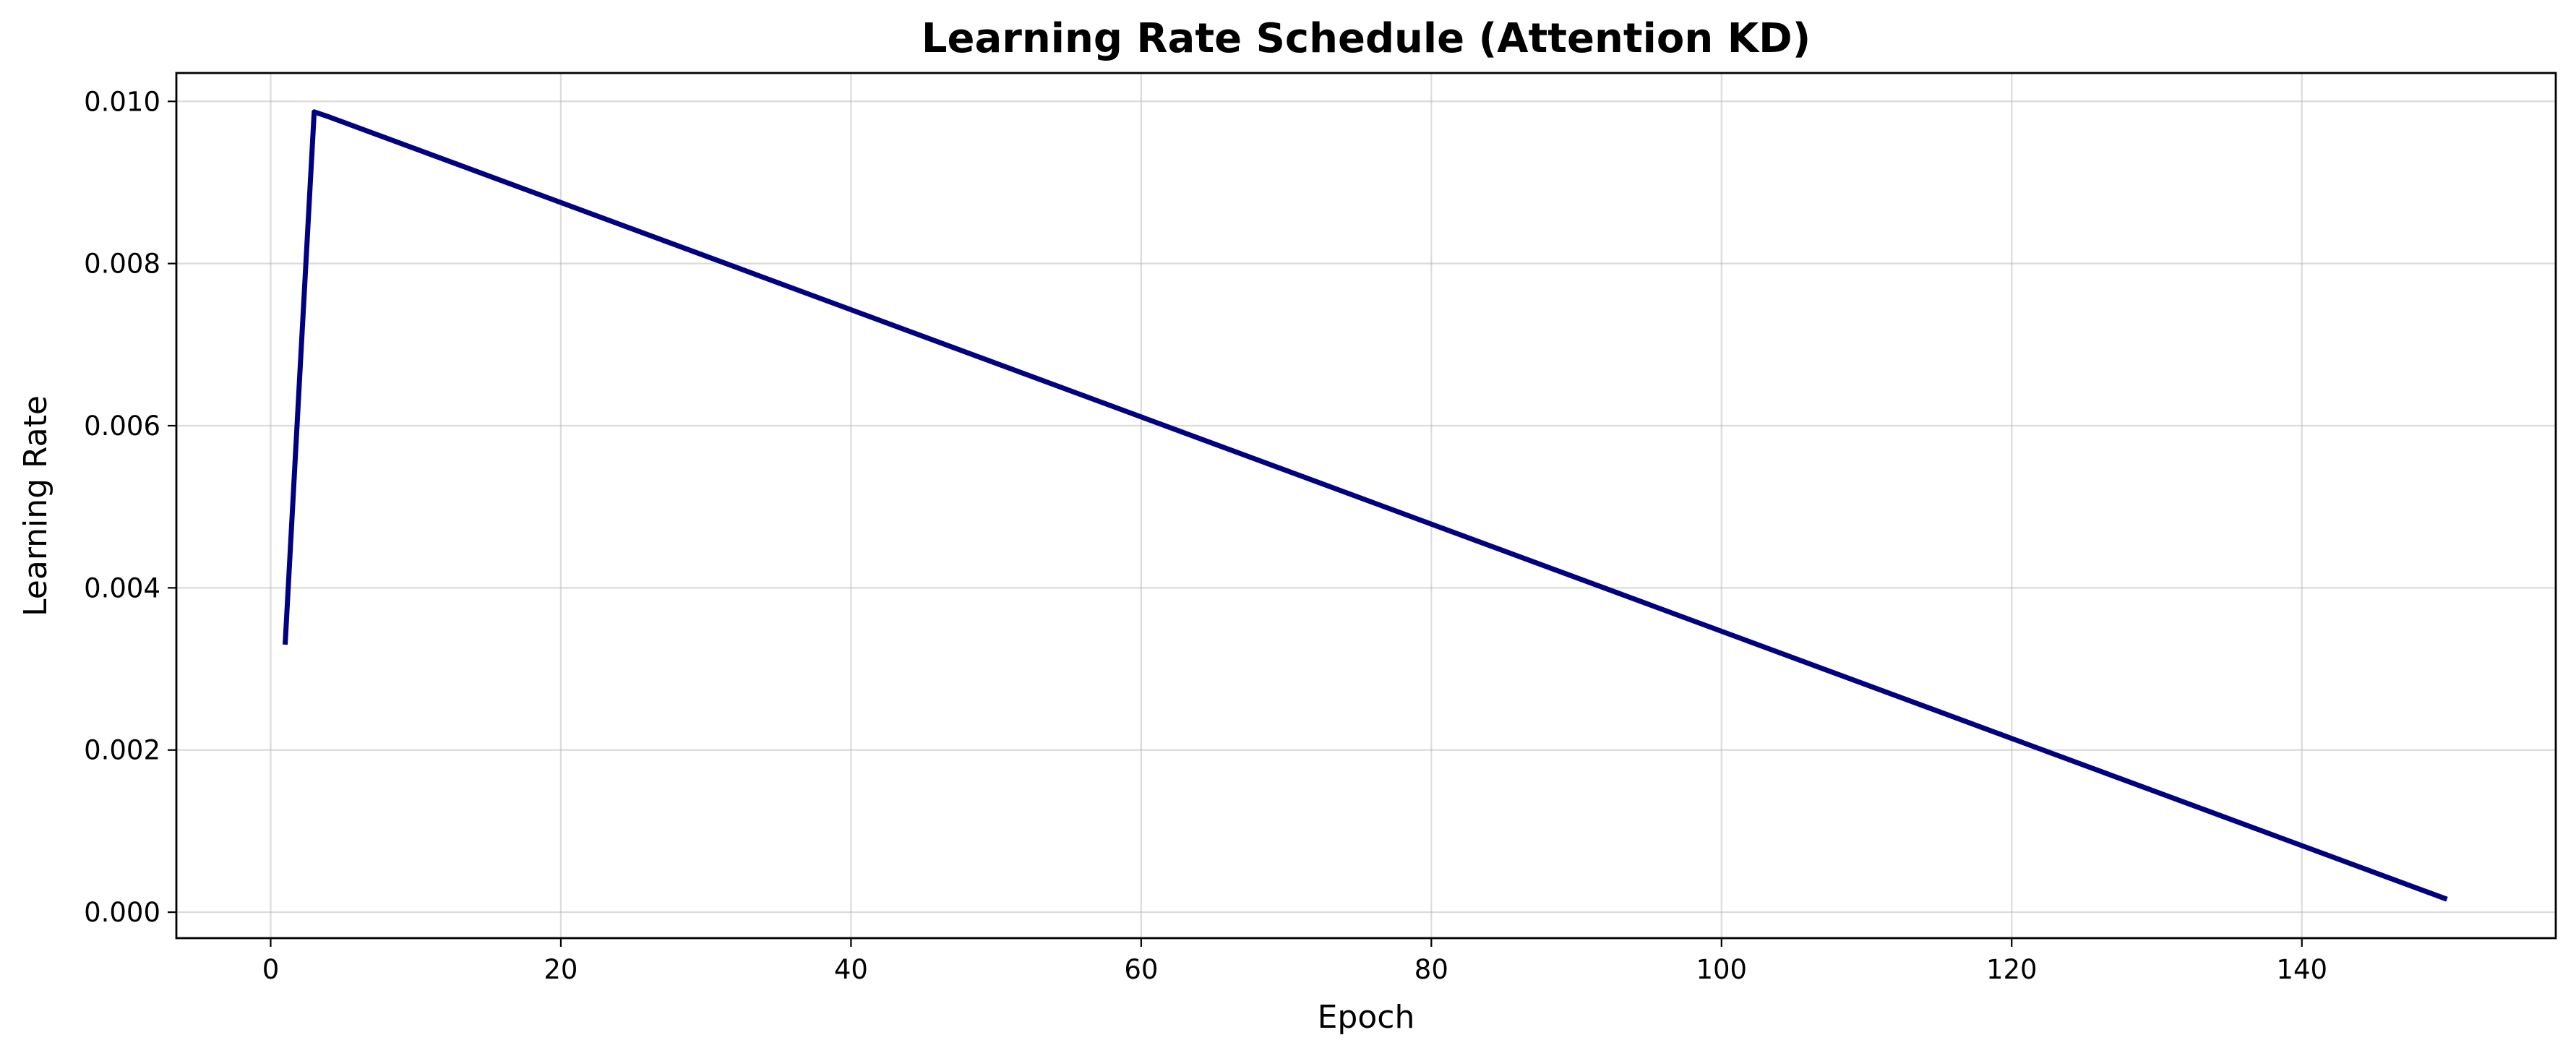  What do you see at coordinates (561, 970) in the screenshot?
I see `x-tick-label: 20` at bounding box center [561, 970].